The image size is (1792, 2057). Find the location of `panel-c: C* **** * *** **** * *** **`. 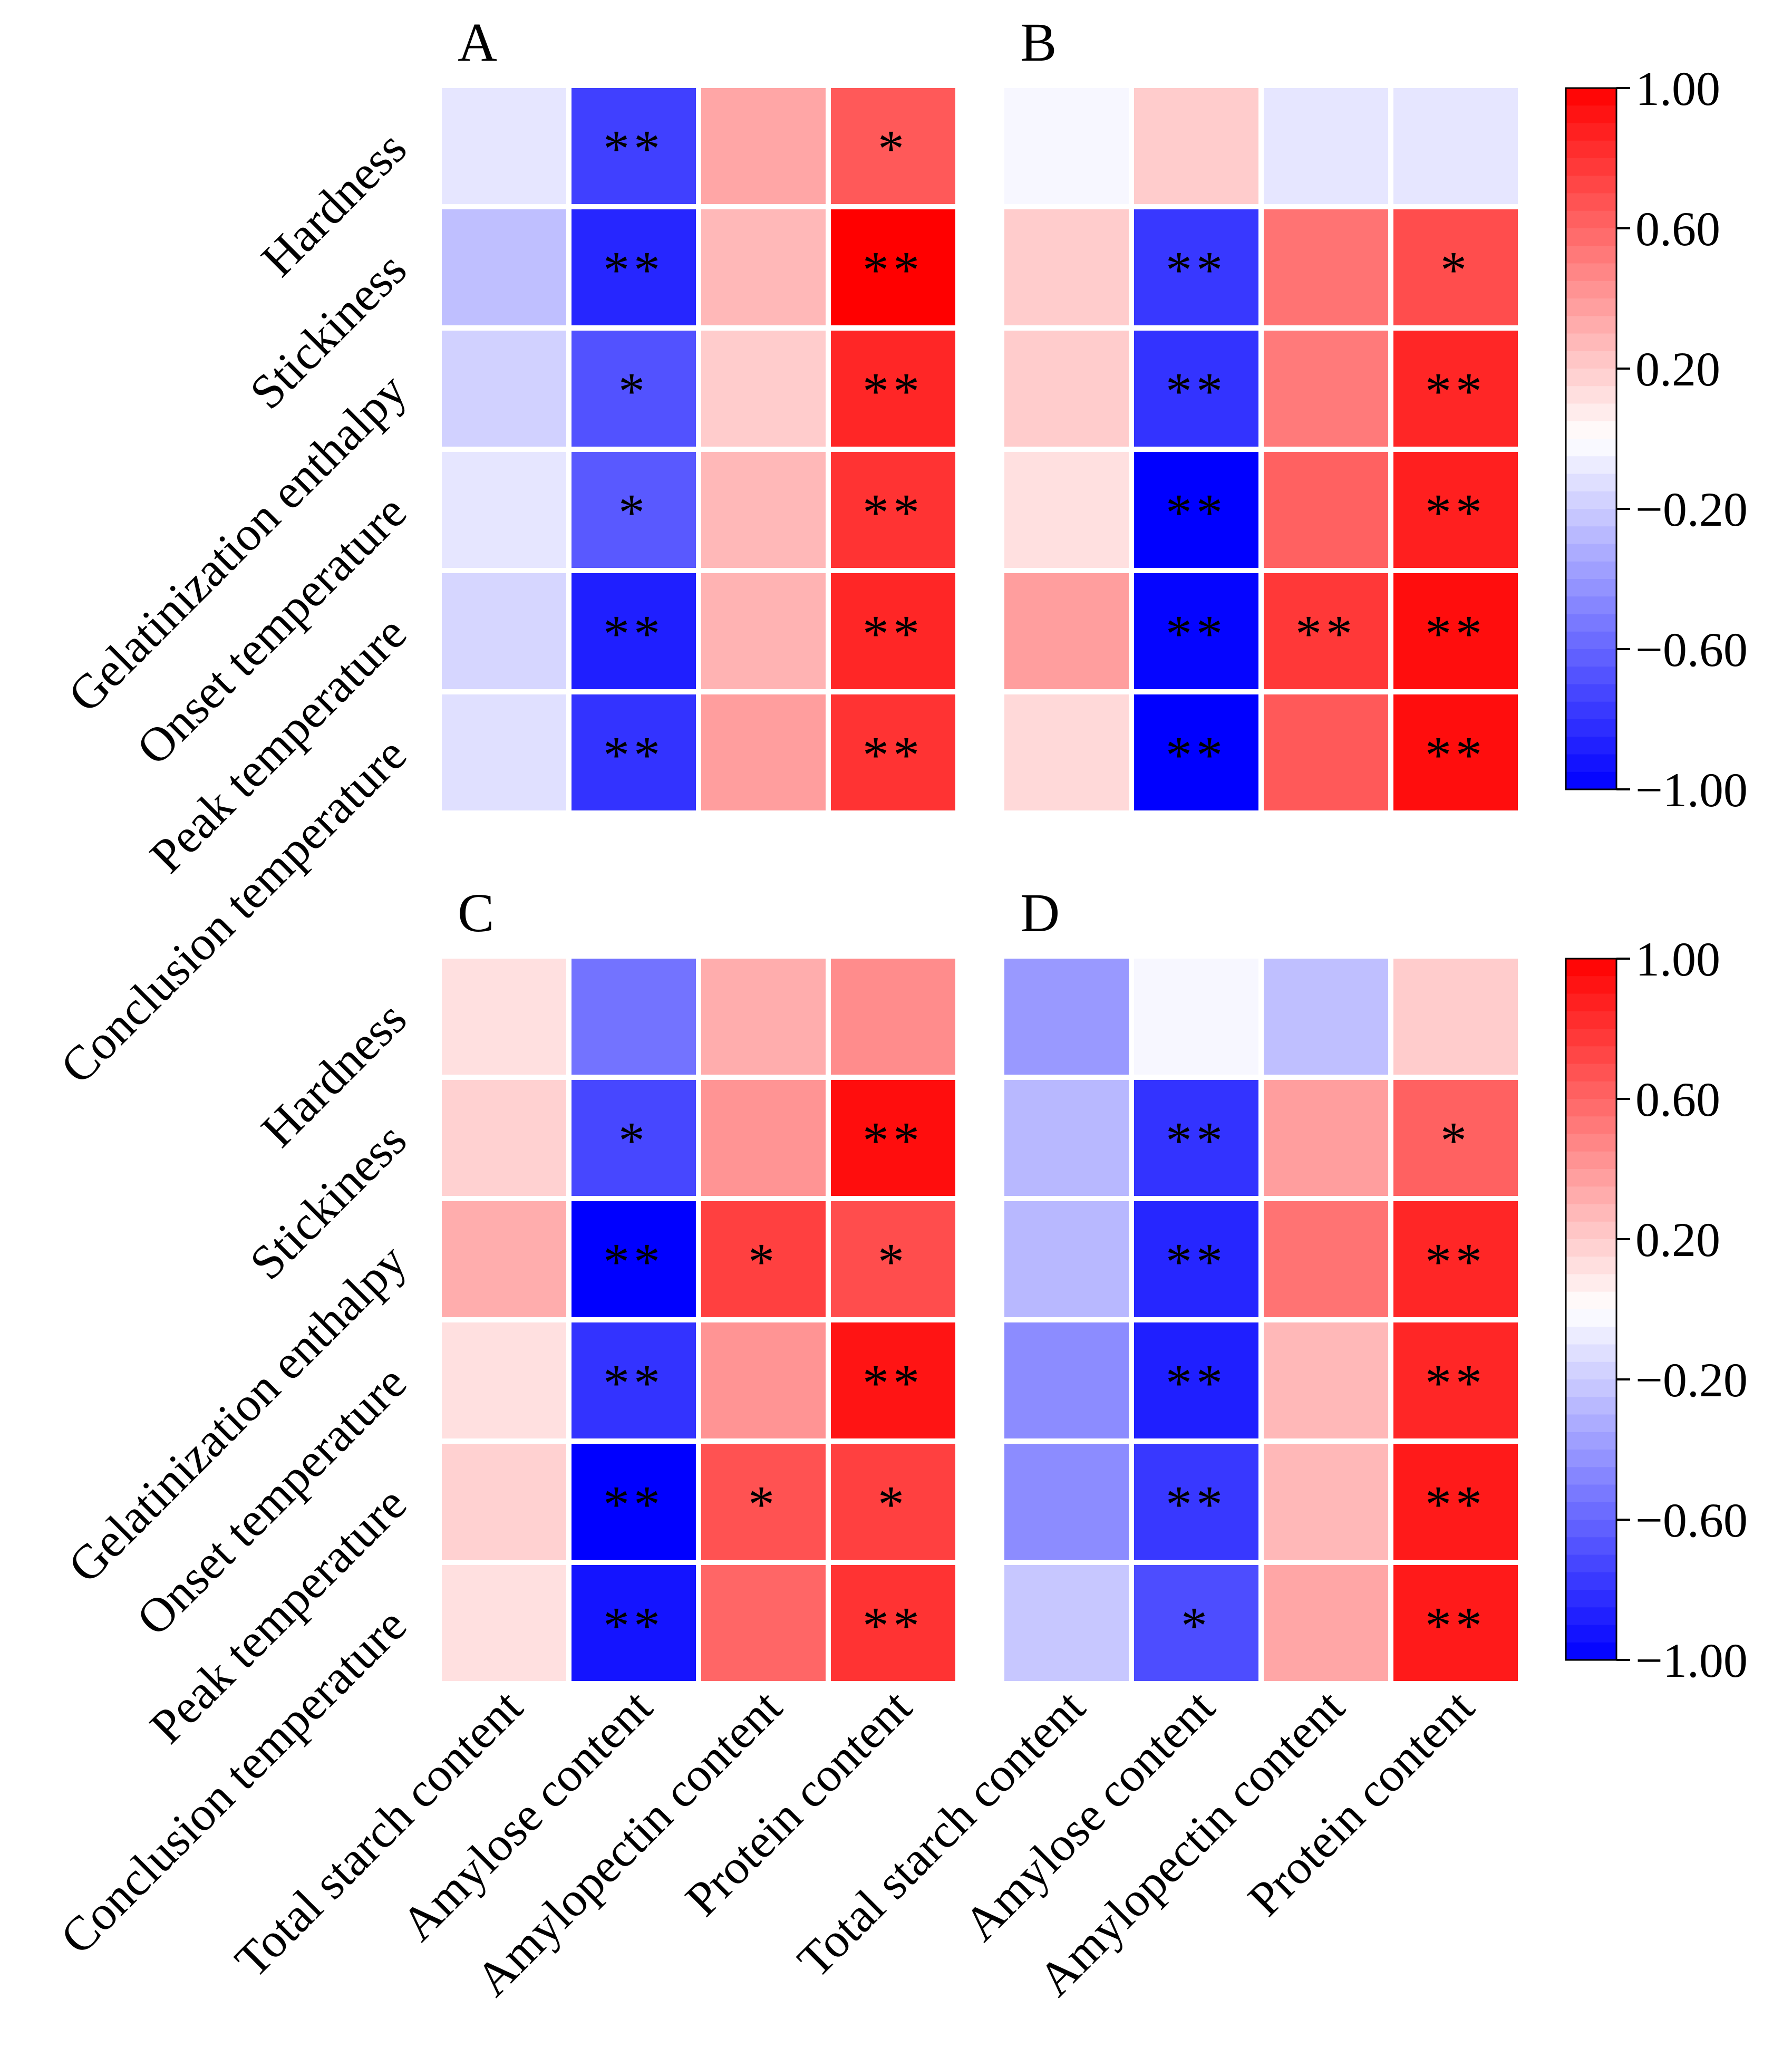

panel-c: C* **** * *** **** * *** ** is located at coordinates (698, 1282).